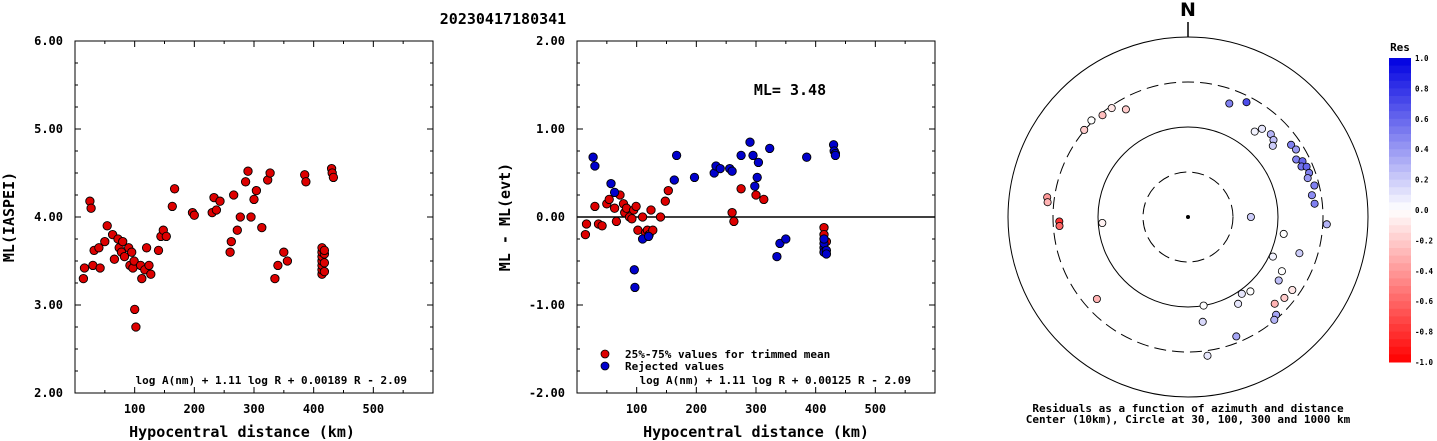 Image resolution: width=1437 pixels, height=441 pixels. I want to click on legend-label-trimmed: 25%-75% values for trimmed mean, so click(727, 354).